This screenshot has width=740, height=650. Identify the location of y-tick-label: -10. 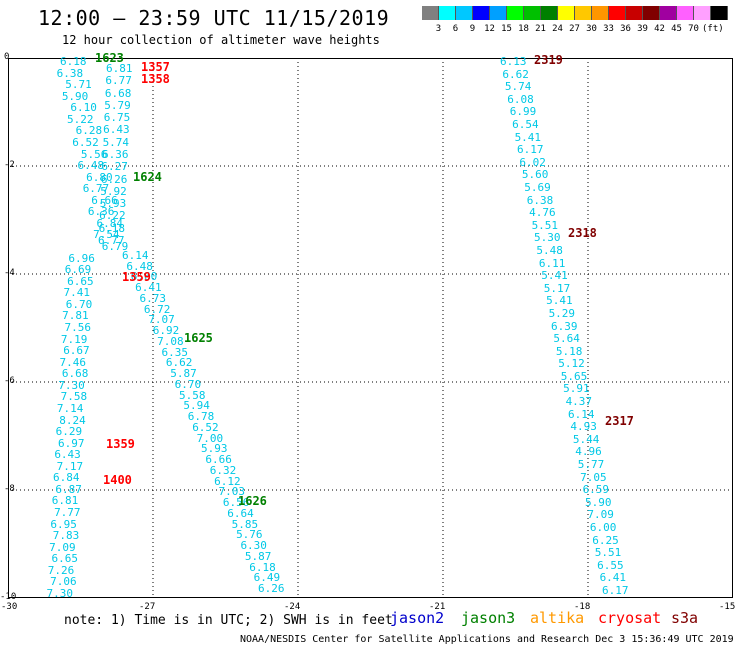
(8, 597).